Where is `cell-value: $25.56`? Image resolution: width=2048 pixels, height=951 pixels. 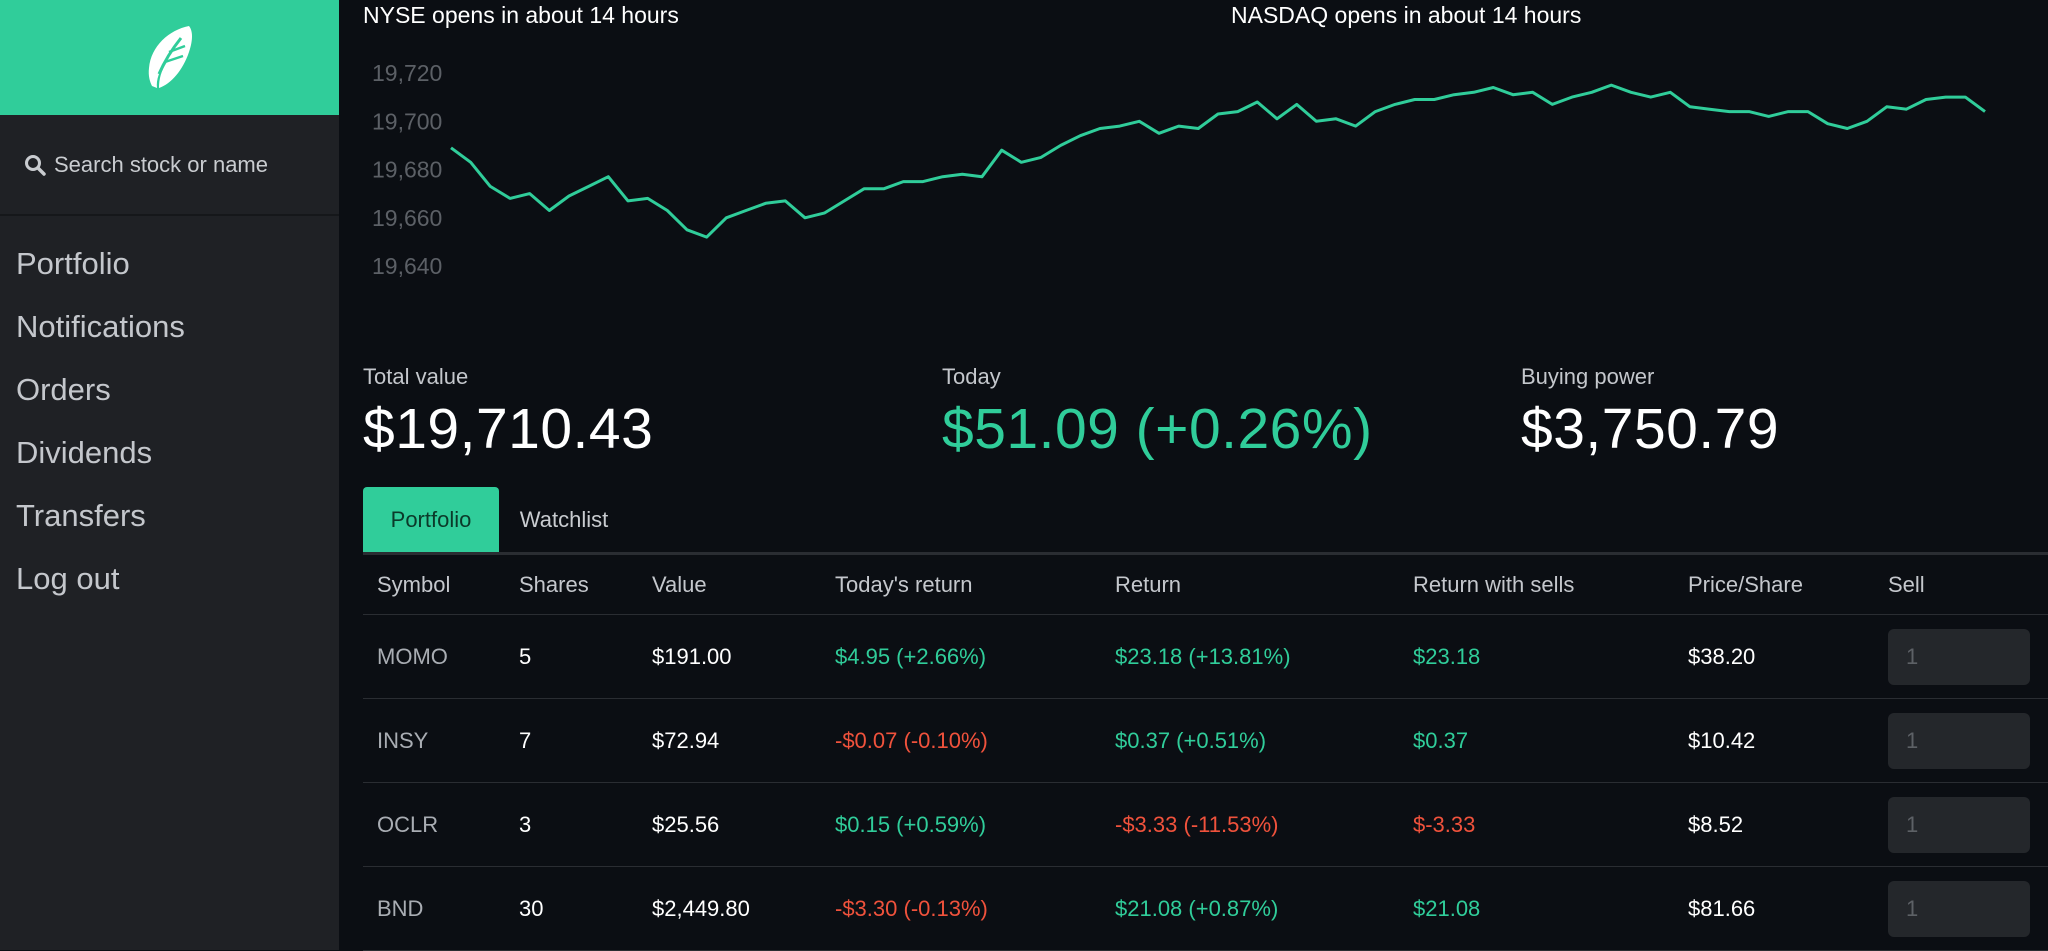
cell-value: $25.56 is located at coordinates (729, 824).